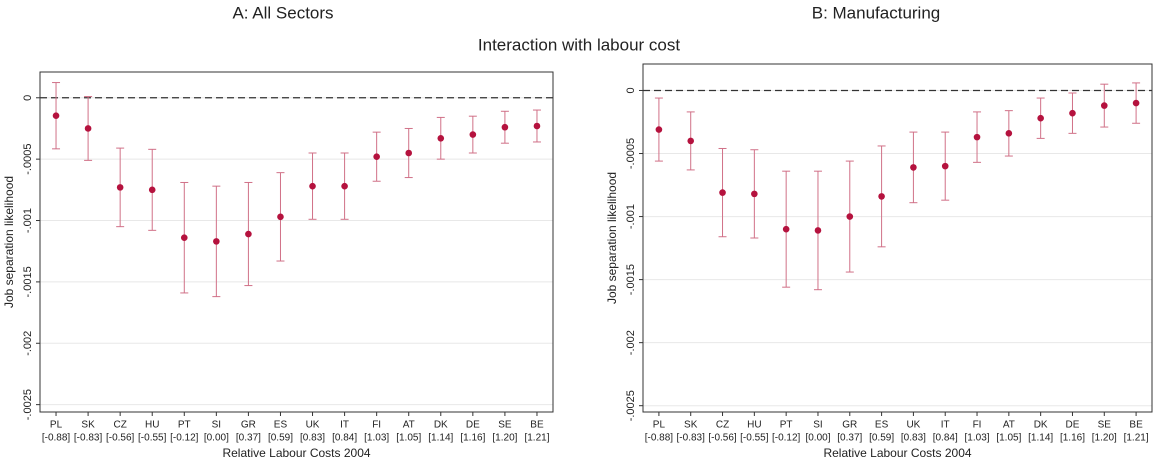  What do you see at coordinates (119, 425) in the screenshot?
I see `x-tick-label: CZ` at bounding box center [119, 425].